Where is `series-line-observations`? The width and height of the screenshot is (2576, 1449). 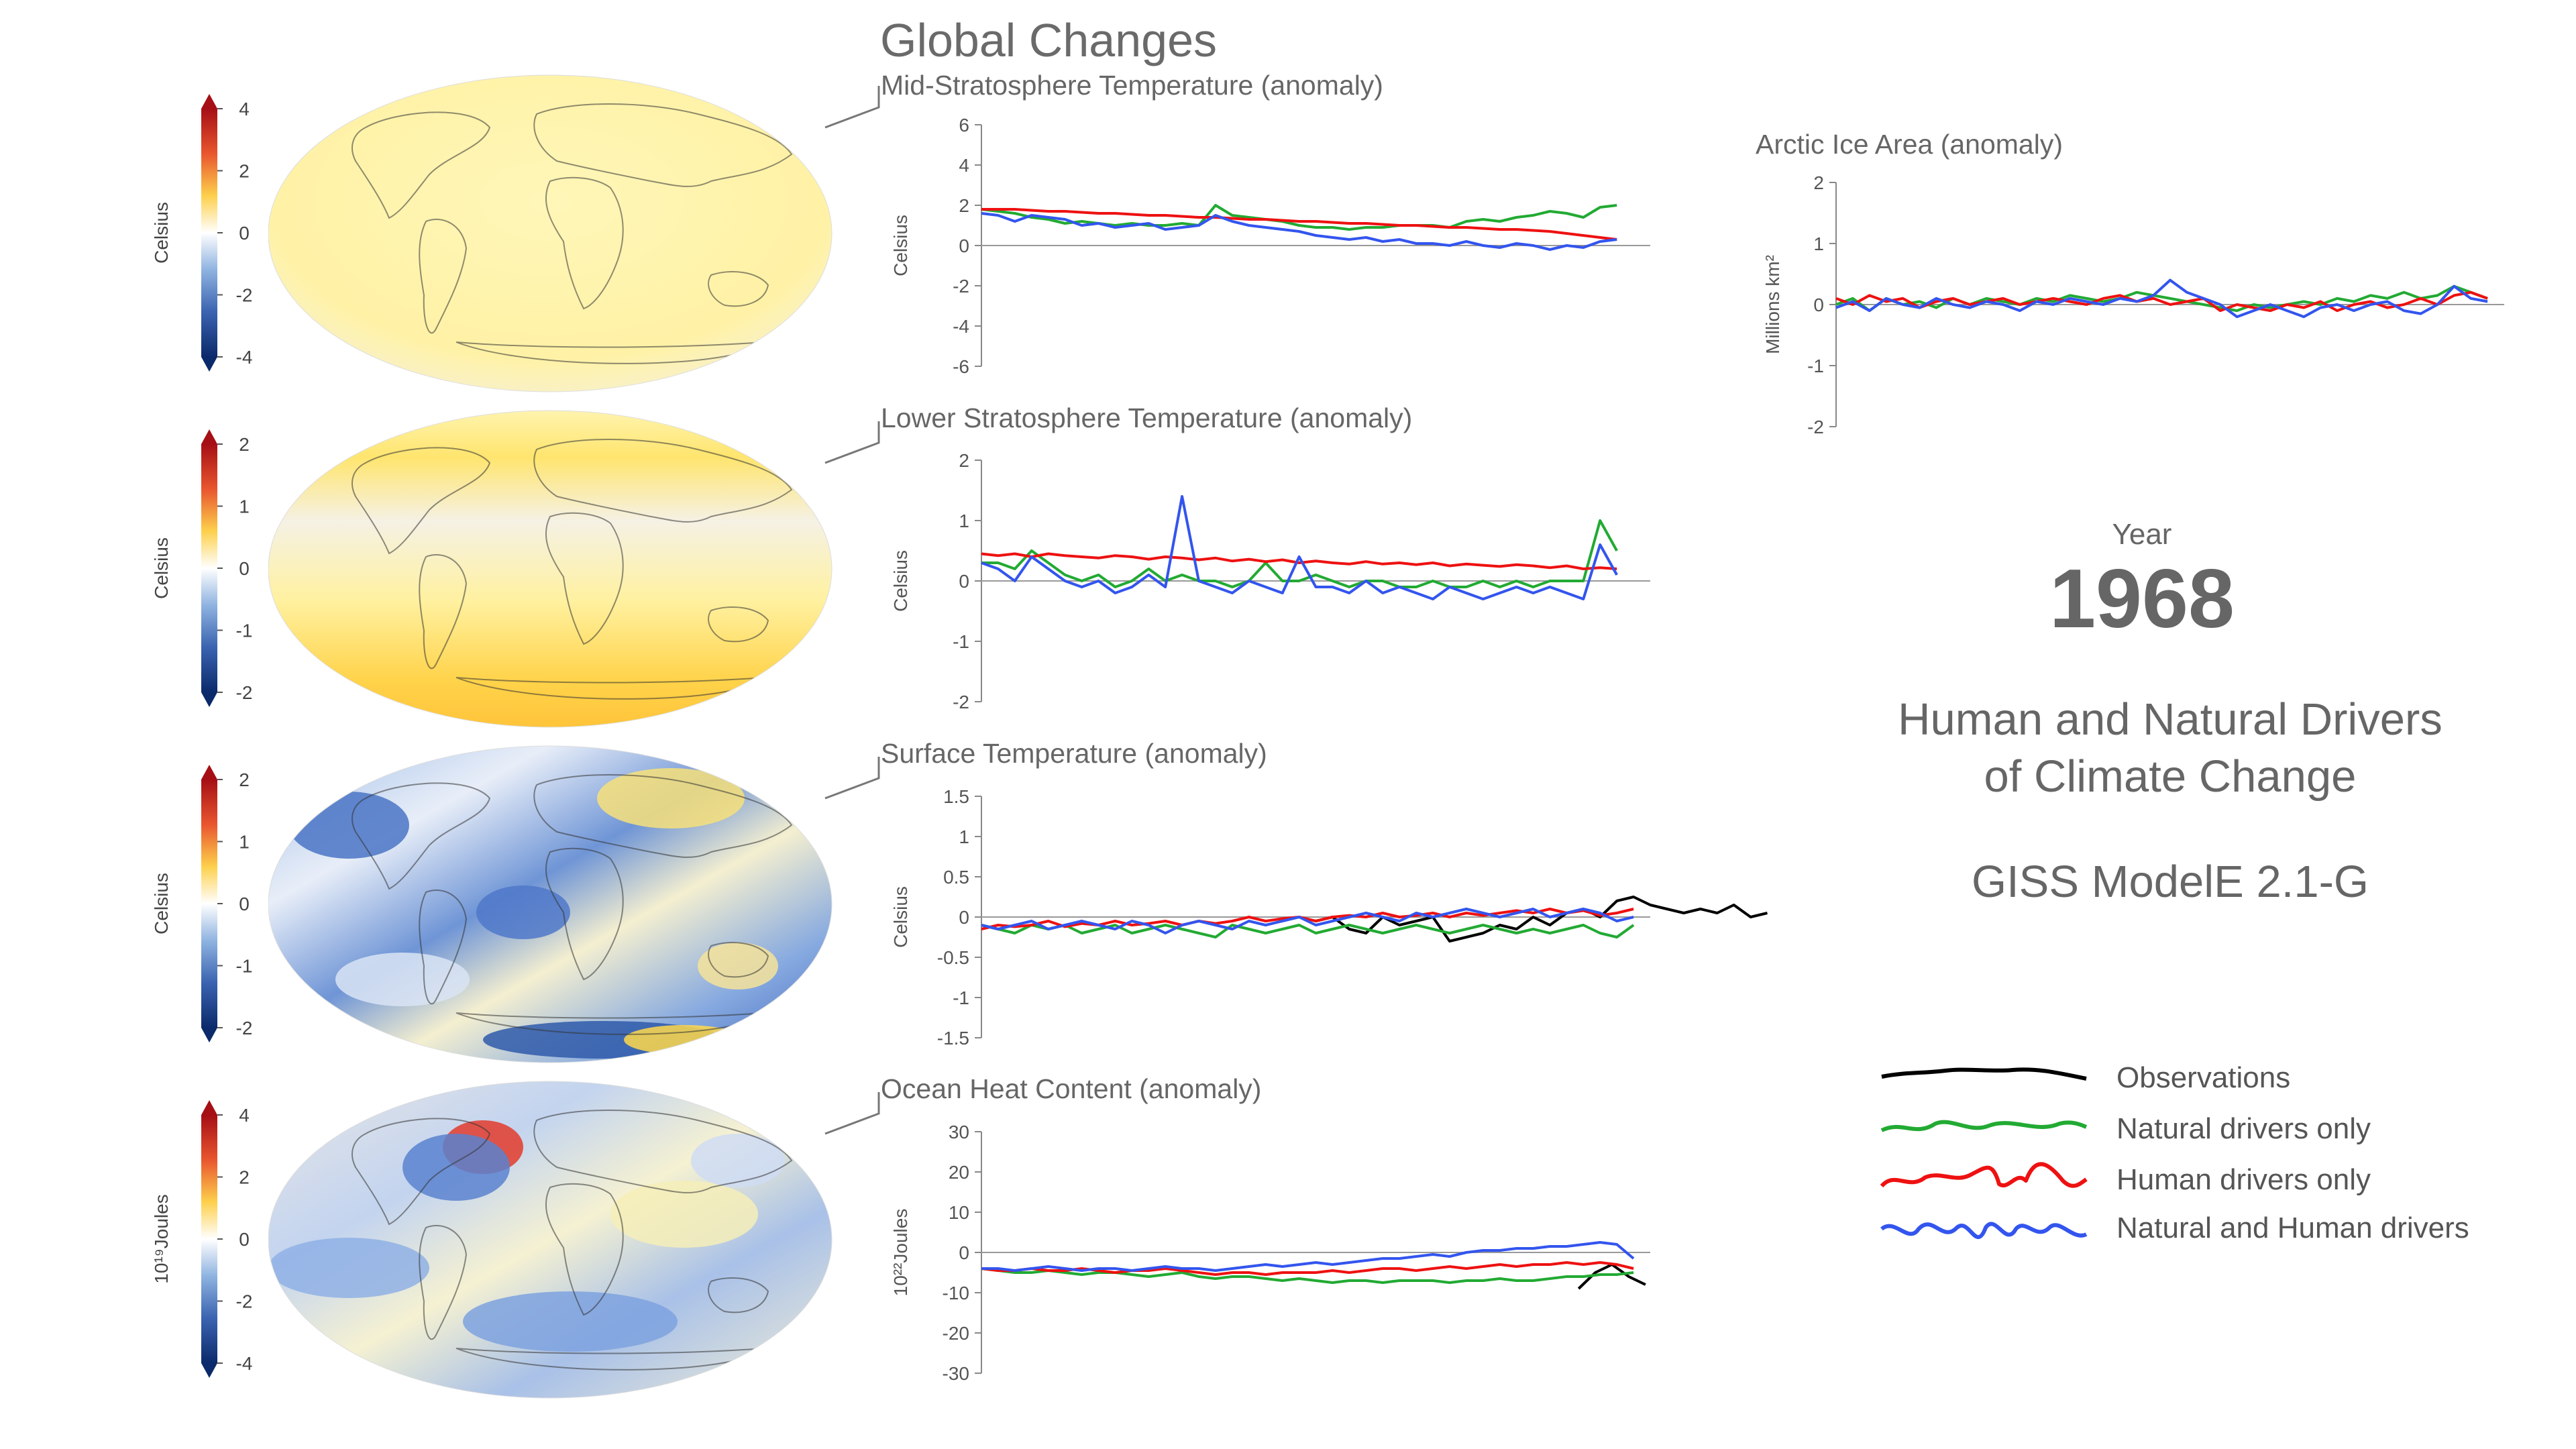 series-line-observations is located at coordinates (1542, 919).